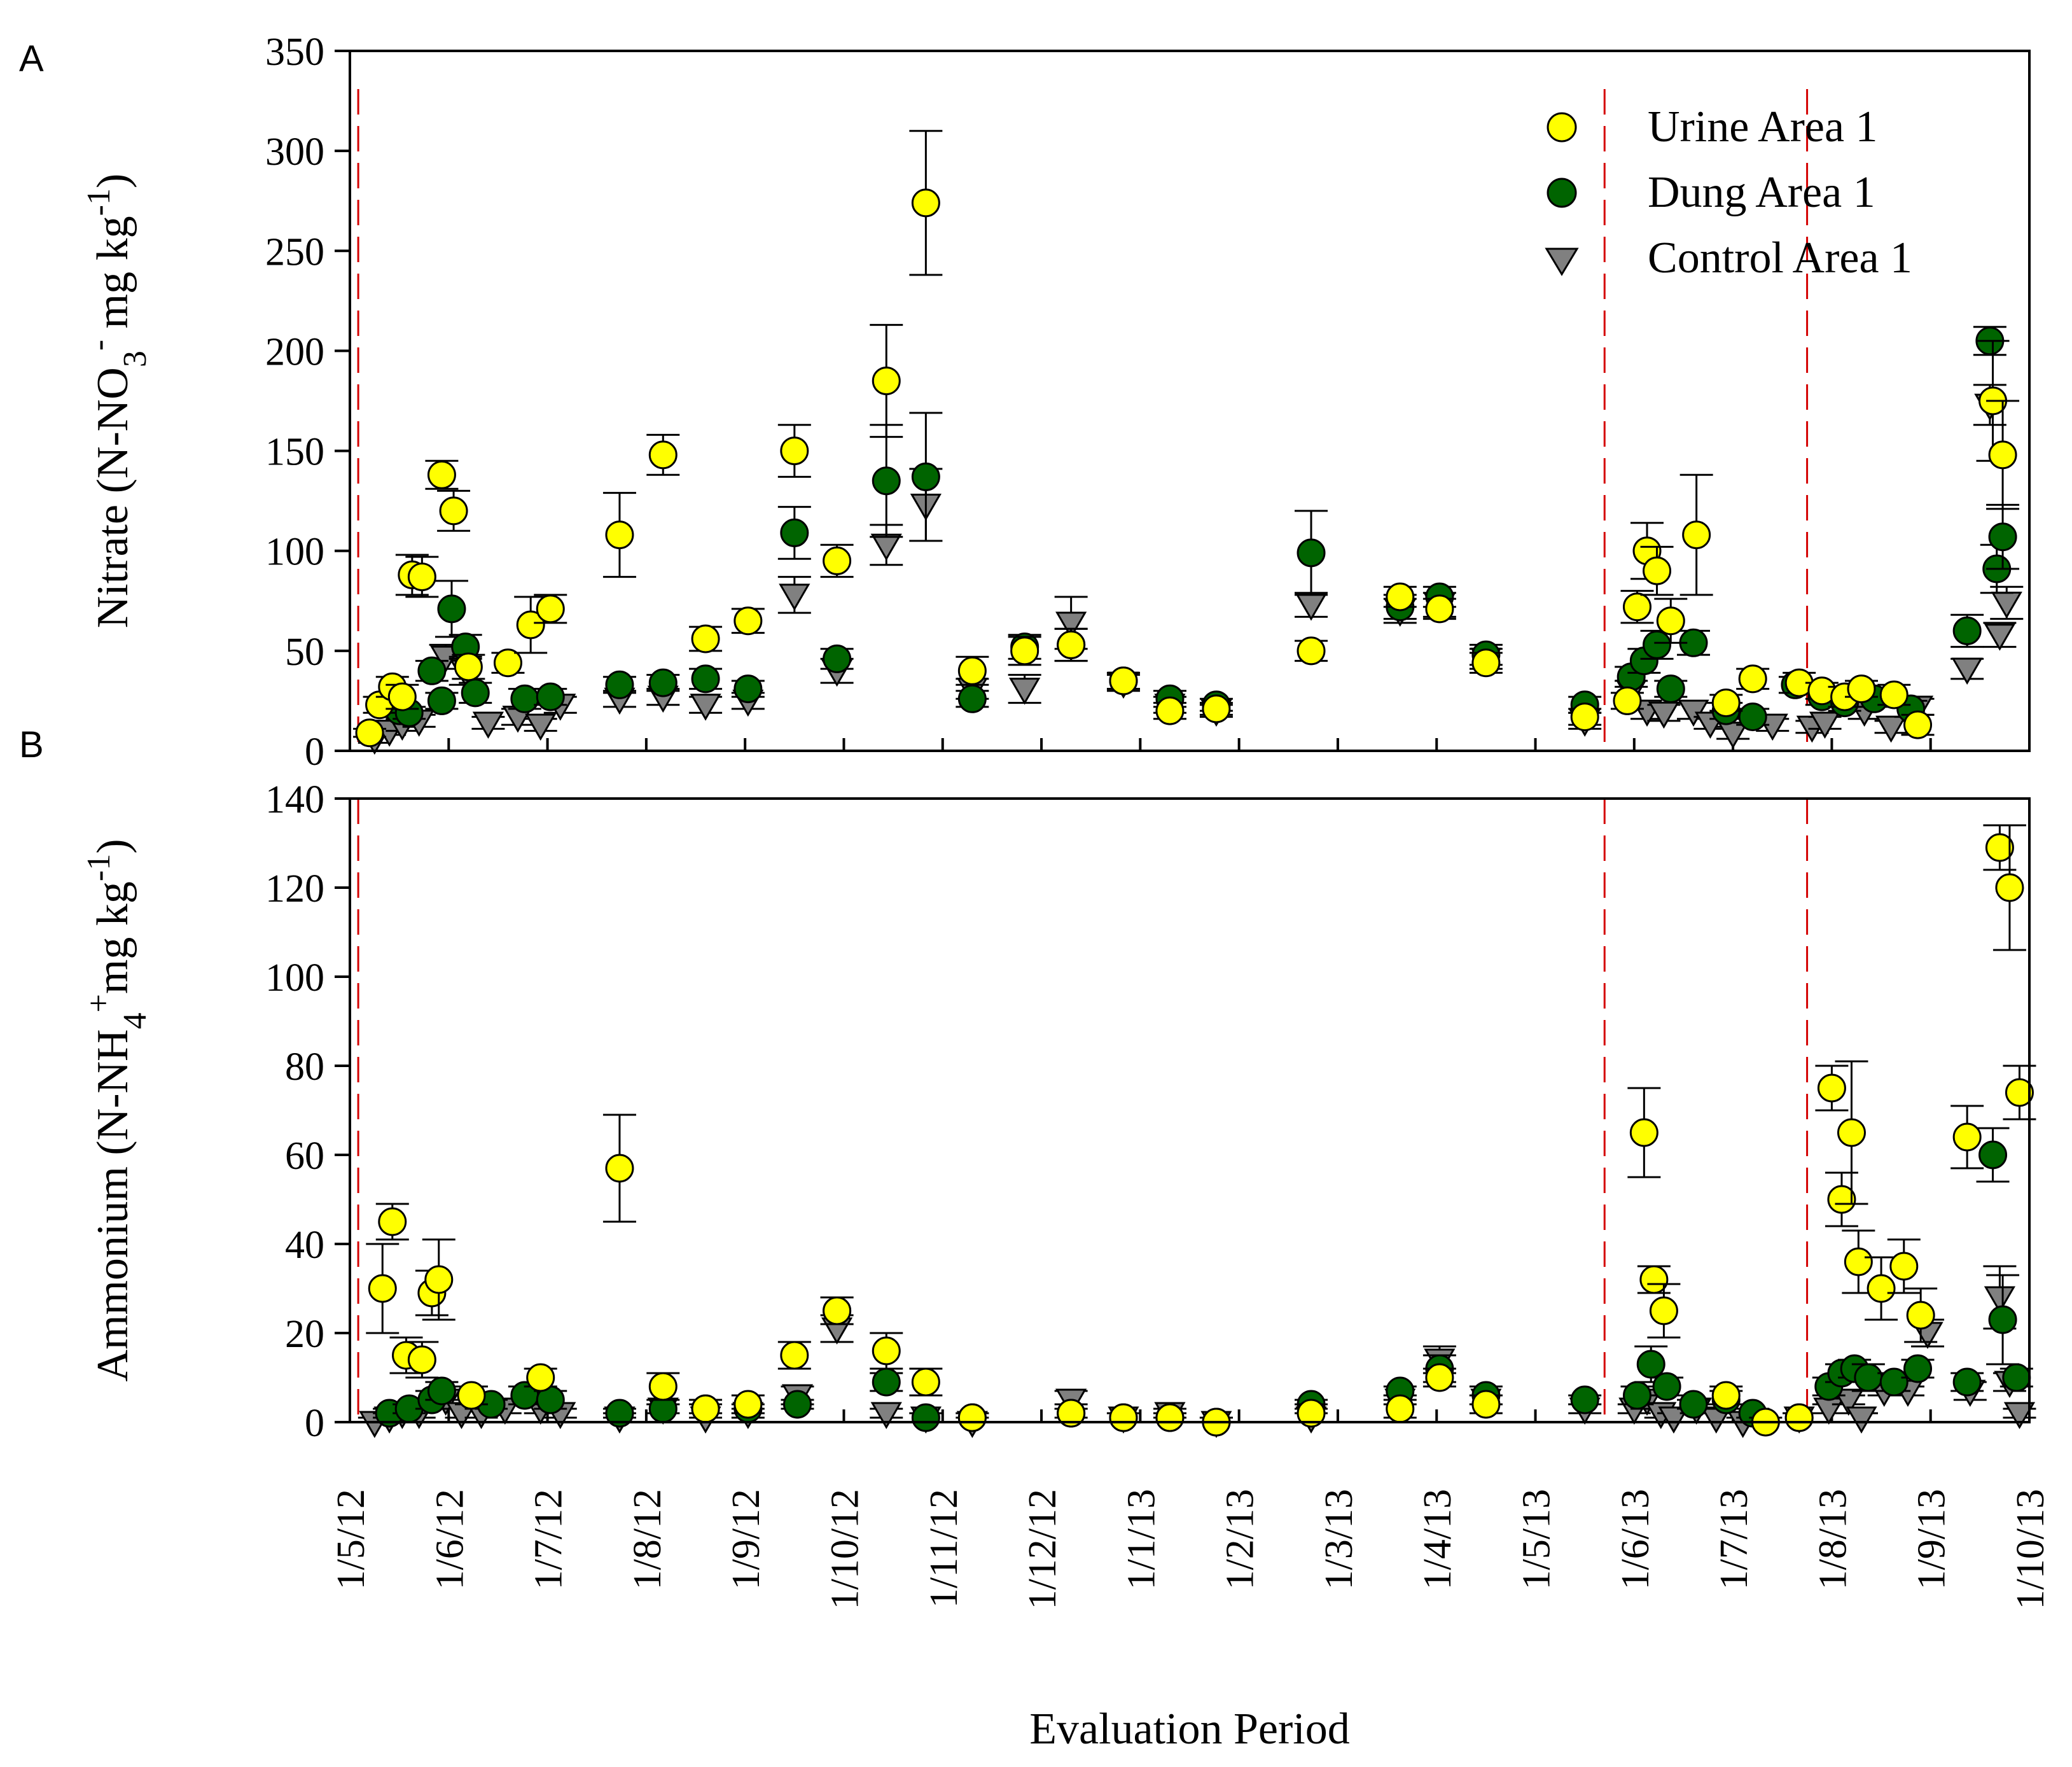  What do you see at coordinates (99, 346) in the screenshot?
I see `panel-a-ylabel-sup: -` at bounding box center [99, 346].